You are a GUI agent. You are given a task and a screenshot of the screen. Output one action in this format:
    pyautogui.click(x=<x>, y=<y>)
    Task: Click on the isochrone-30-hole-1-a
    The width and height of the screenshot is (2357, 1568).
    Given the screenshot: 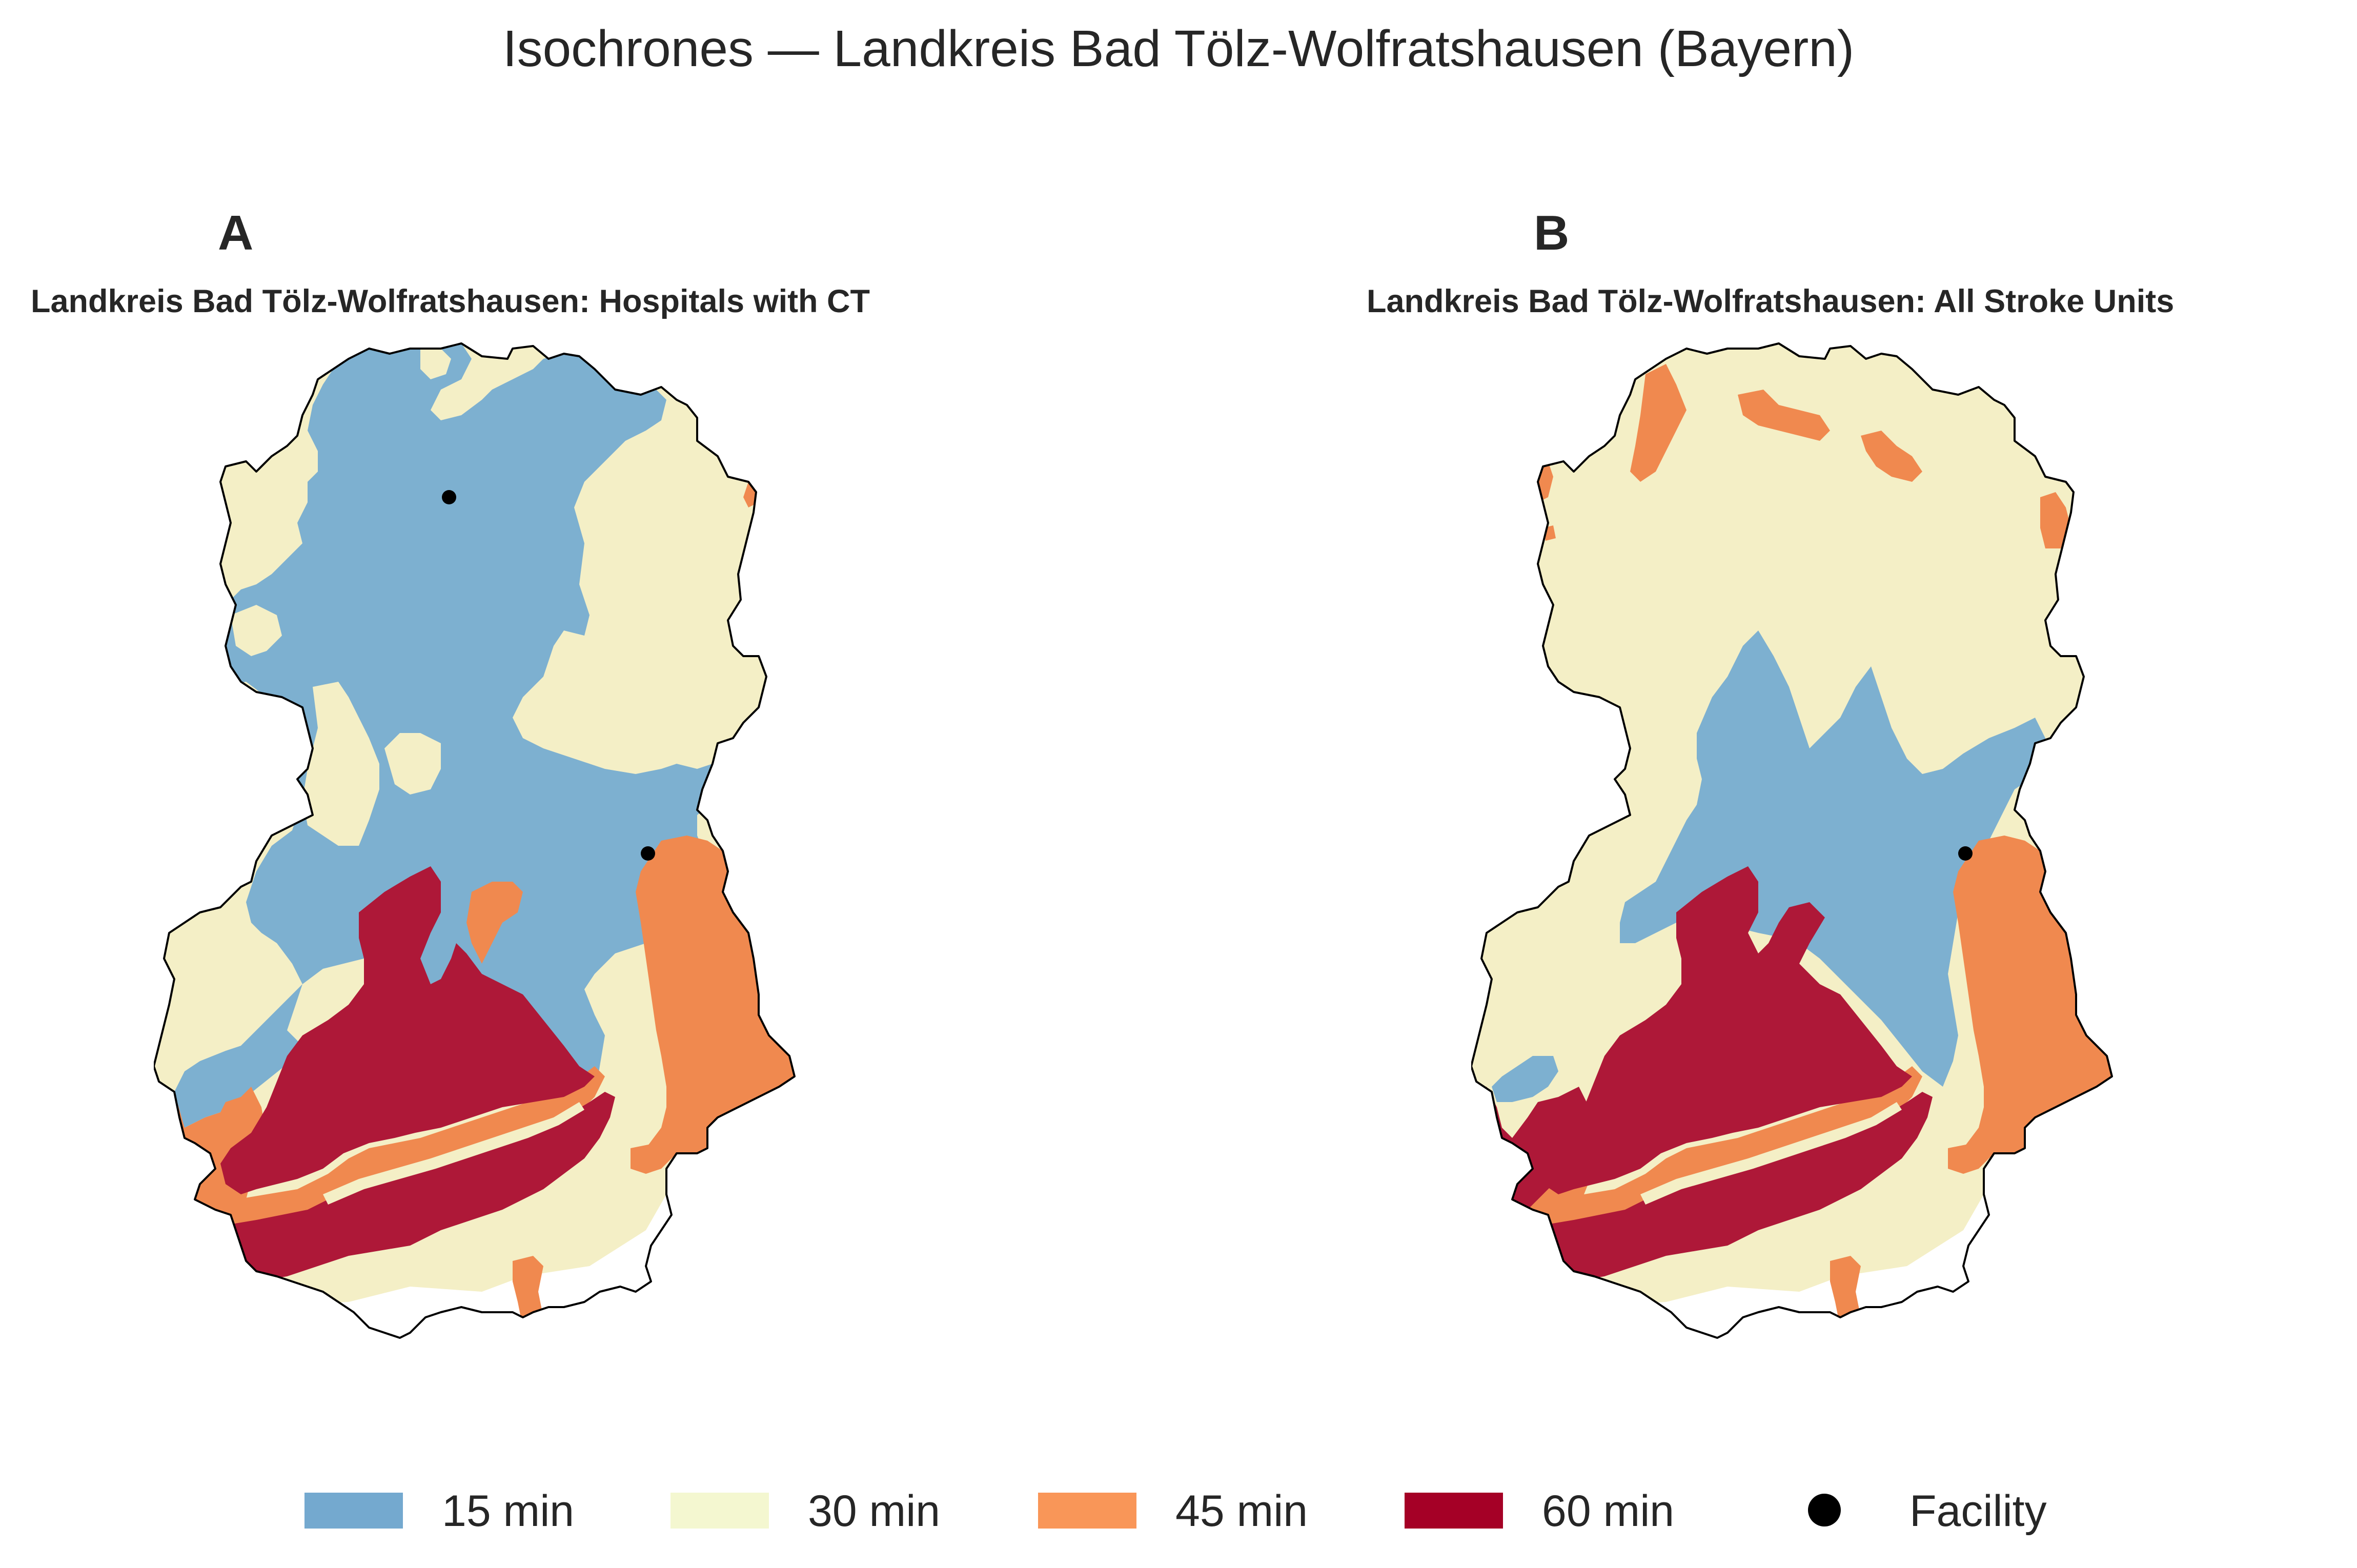 What is the action you would take?
    pyautogui.click(x=257, y=631)
    